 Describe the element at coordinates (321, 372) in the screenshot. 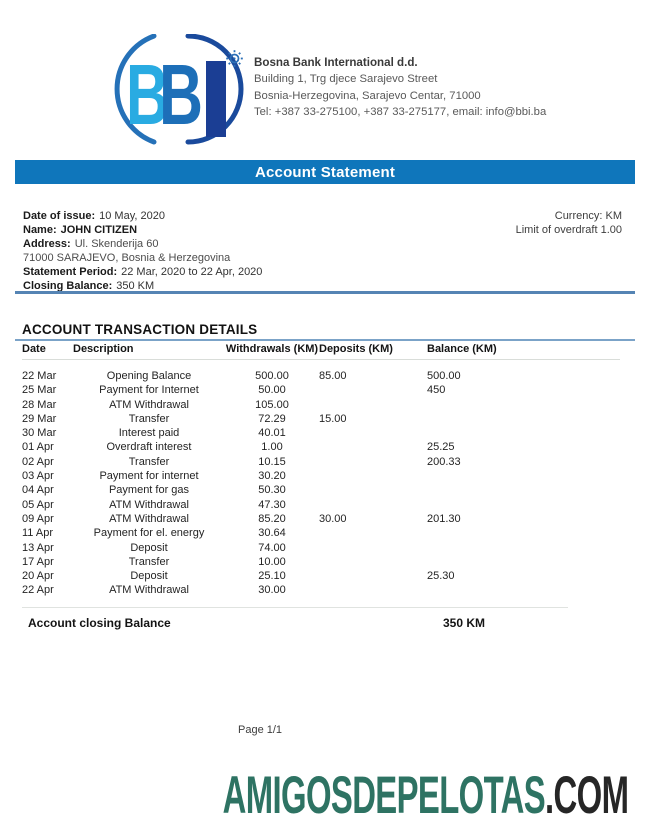

I see `table-row: 22 Mar Opening Balance 500.00 85.00 500.00` at that location.